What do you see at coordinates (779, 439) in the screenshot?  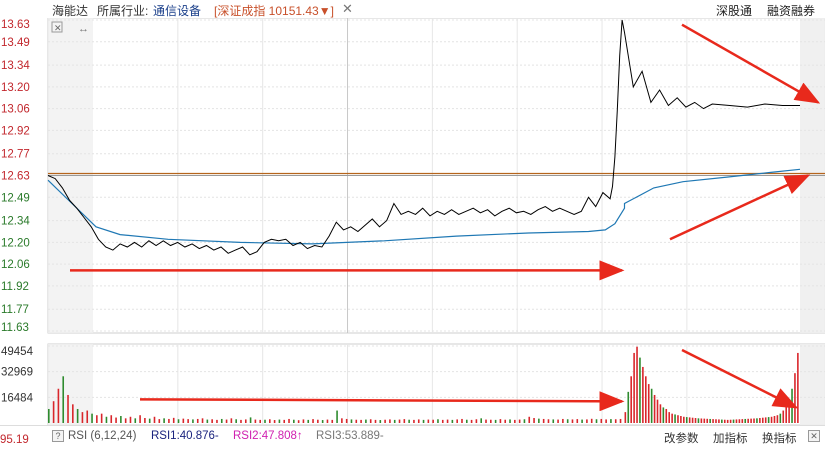 I see `switch-indicator-button: 换指标` at bounding box center [779, 439].